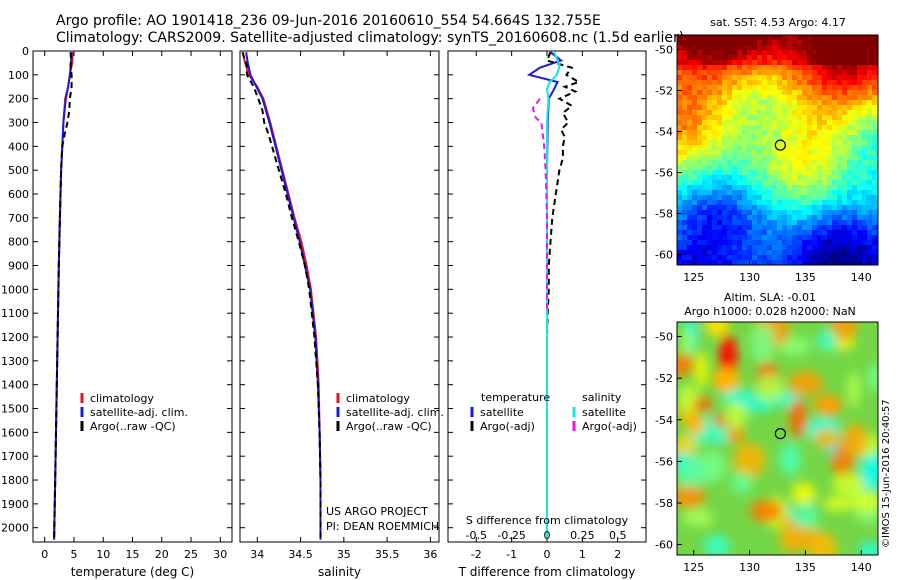  What do you see at coordinates (770, 297) in the screenshot?
I see `sla-map-title-1: Altim. SLA: -0.01` at bounding box center [770, 297].